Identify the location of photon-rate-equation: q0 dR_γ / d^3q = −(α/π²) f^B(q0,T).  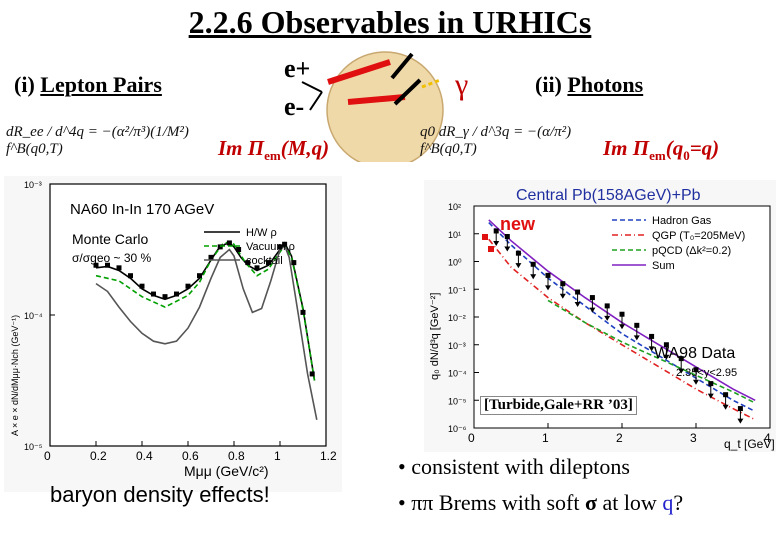
(496, 140).